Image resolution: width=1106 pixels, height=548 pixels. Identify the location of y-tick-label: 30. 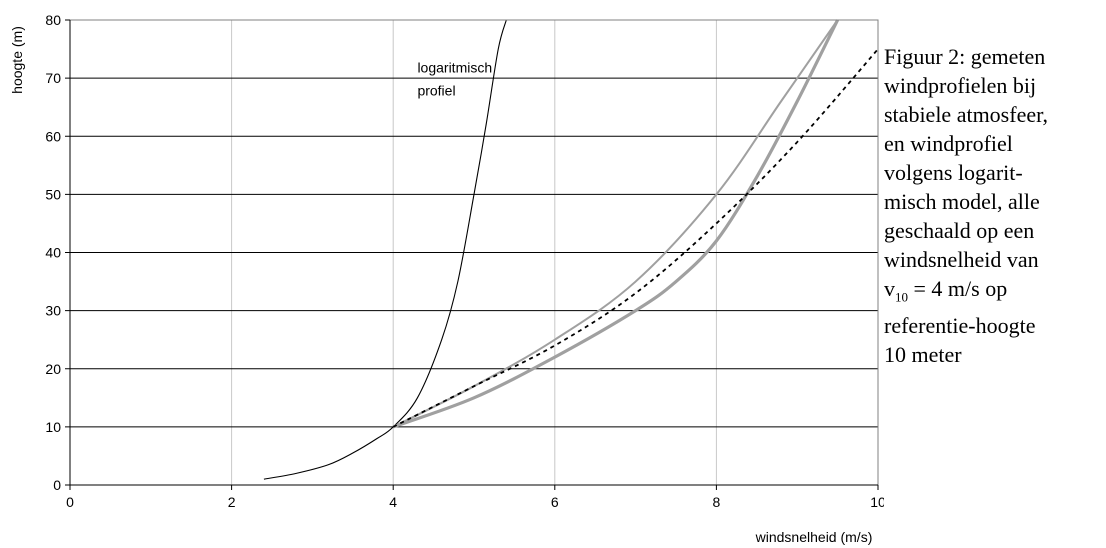
(53, 311).